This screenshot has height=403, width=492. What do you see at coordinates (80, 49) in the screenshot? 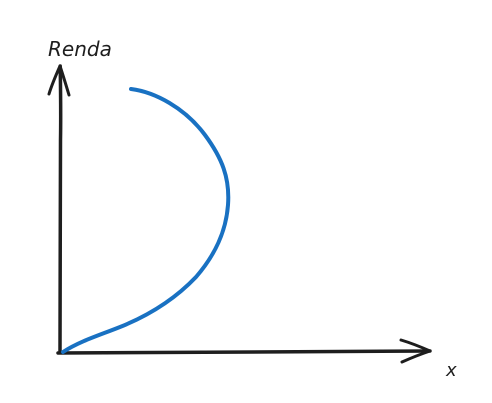
I see `y-axis-label: Renda` at bounding box center [80, 49].